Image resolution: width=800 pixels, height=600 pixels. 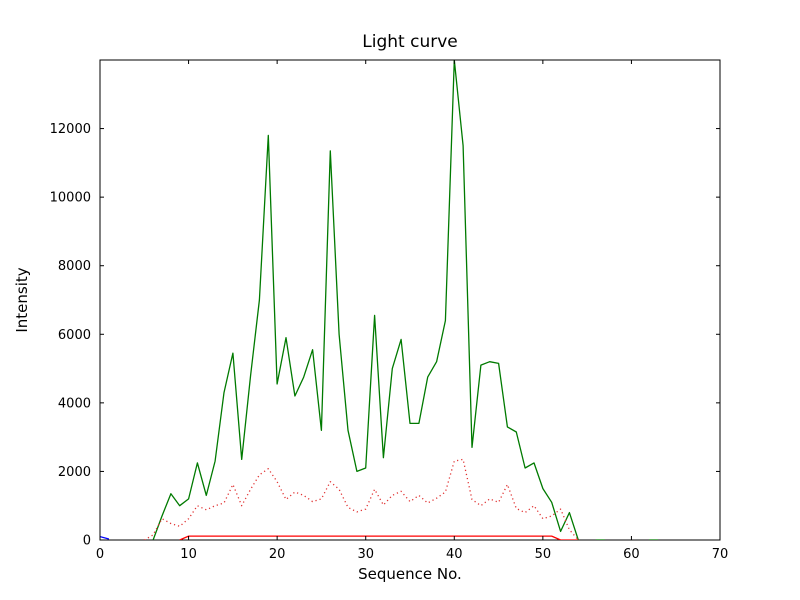 I want to click on x-tick-label: 70, so click(x=720, y=554).